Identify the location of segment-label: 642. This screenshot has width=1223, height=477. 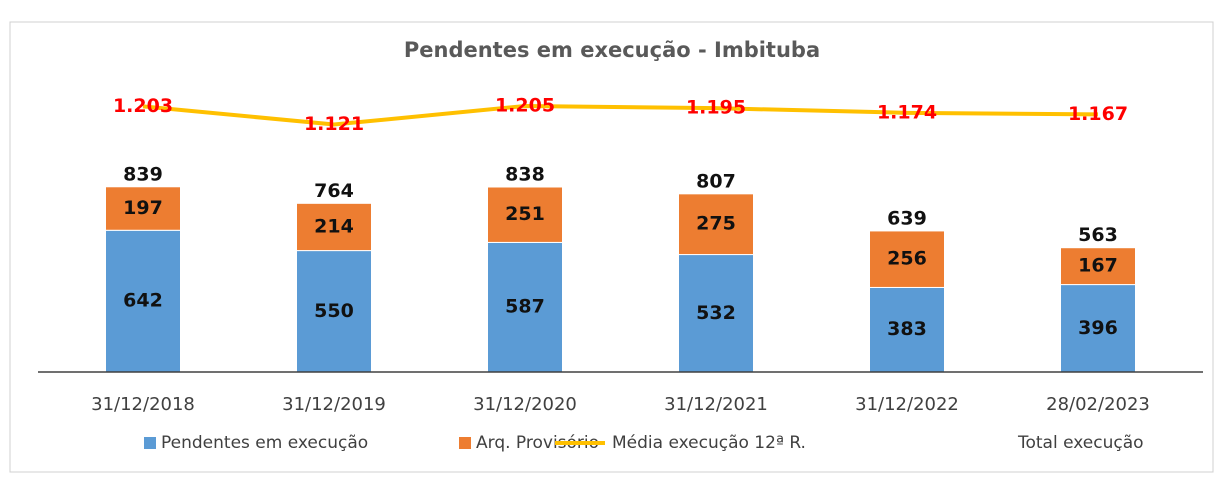
(143, 301).